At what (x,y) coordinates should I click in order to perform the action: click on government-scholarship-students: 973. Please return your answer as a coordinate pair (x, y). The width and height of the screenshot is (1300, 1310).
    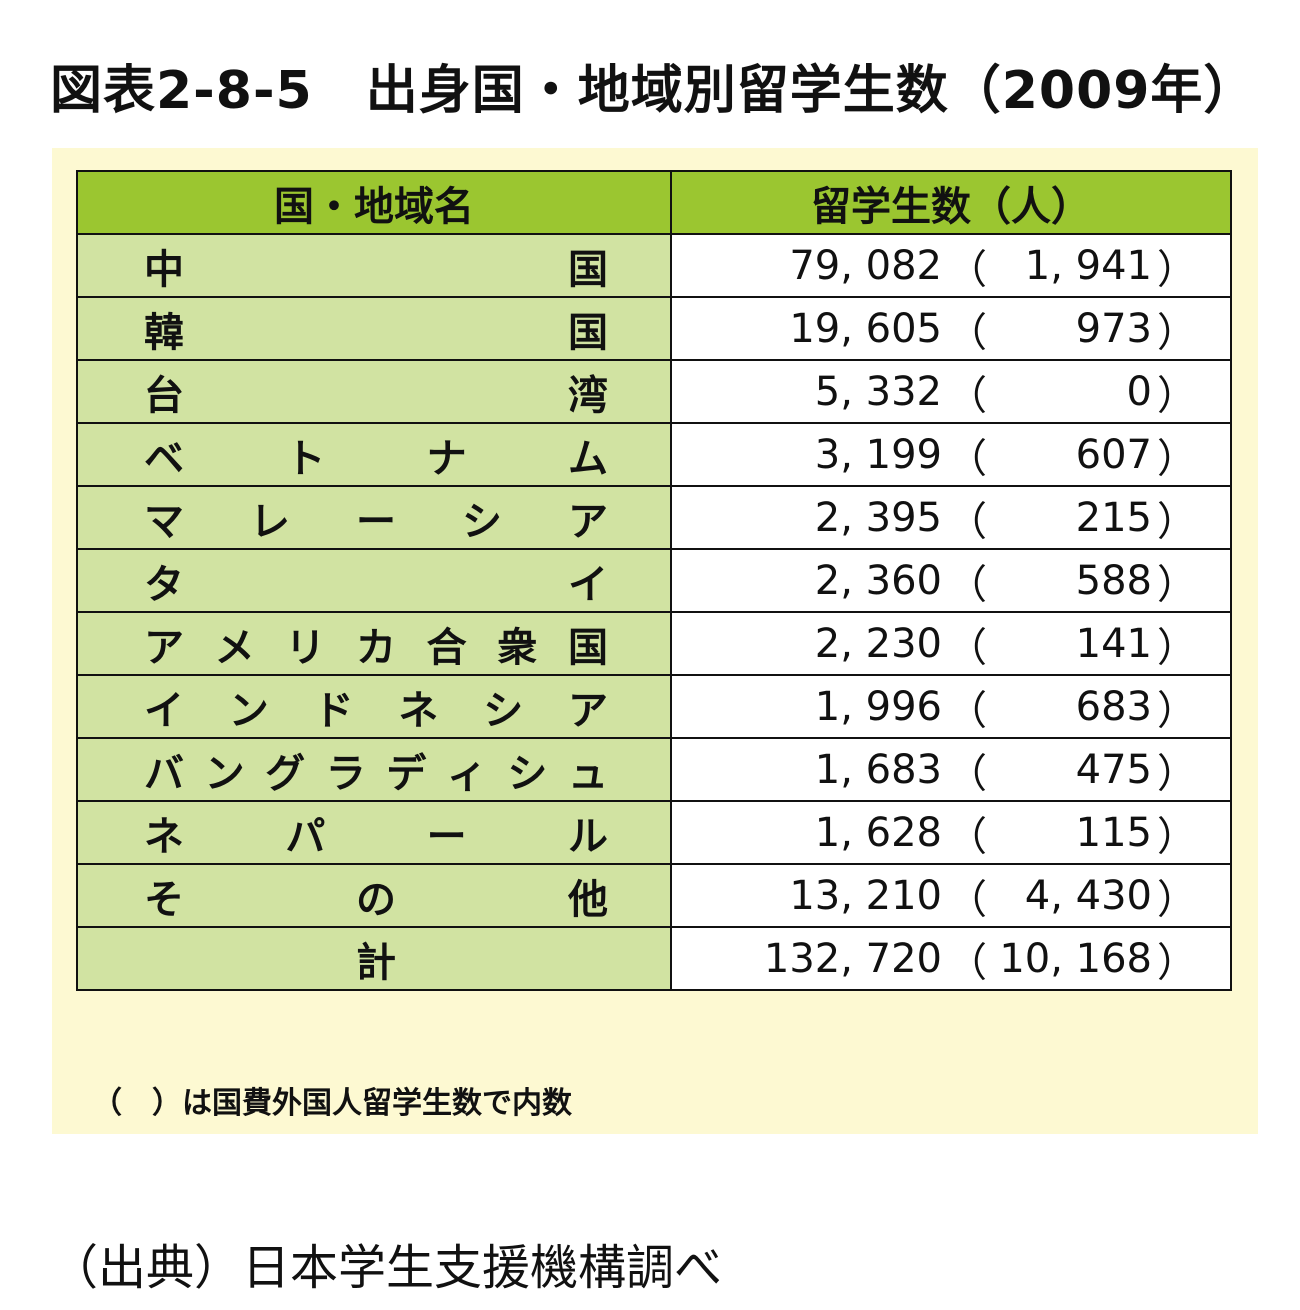
    Looking at the image, I should click on (1113, 328).